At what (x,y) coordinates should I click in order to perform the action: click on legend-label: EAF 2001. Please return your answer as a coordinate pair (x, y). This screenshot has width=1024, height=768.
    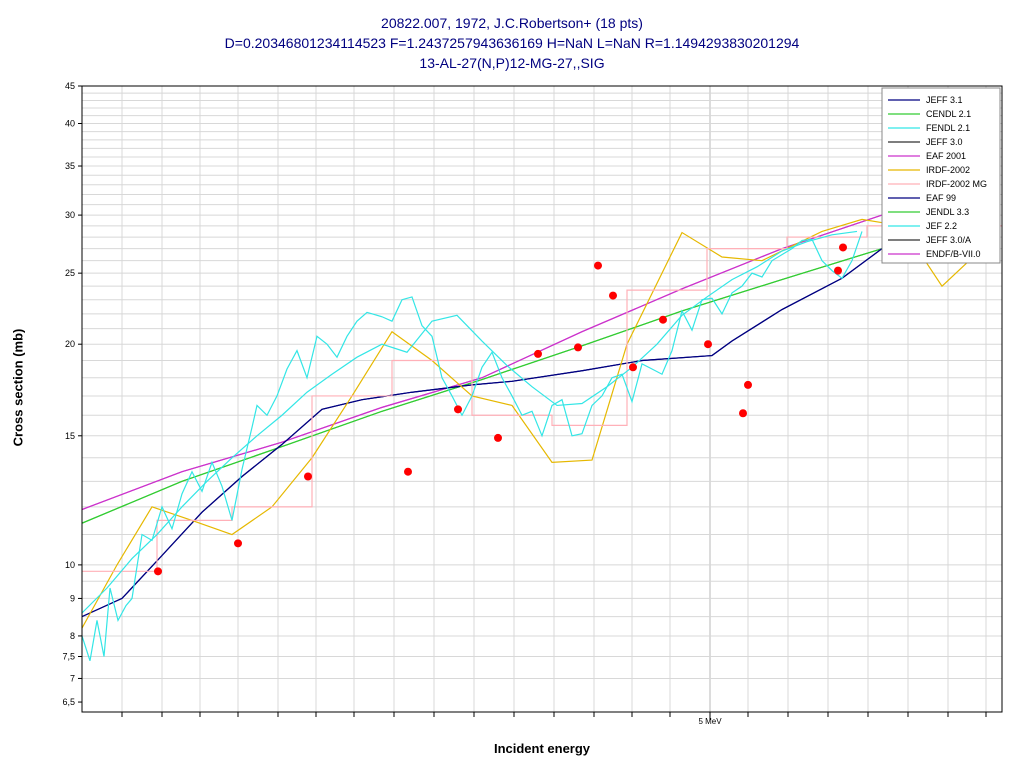
    Looking at the image, I should click on (946, 156).